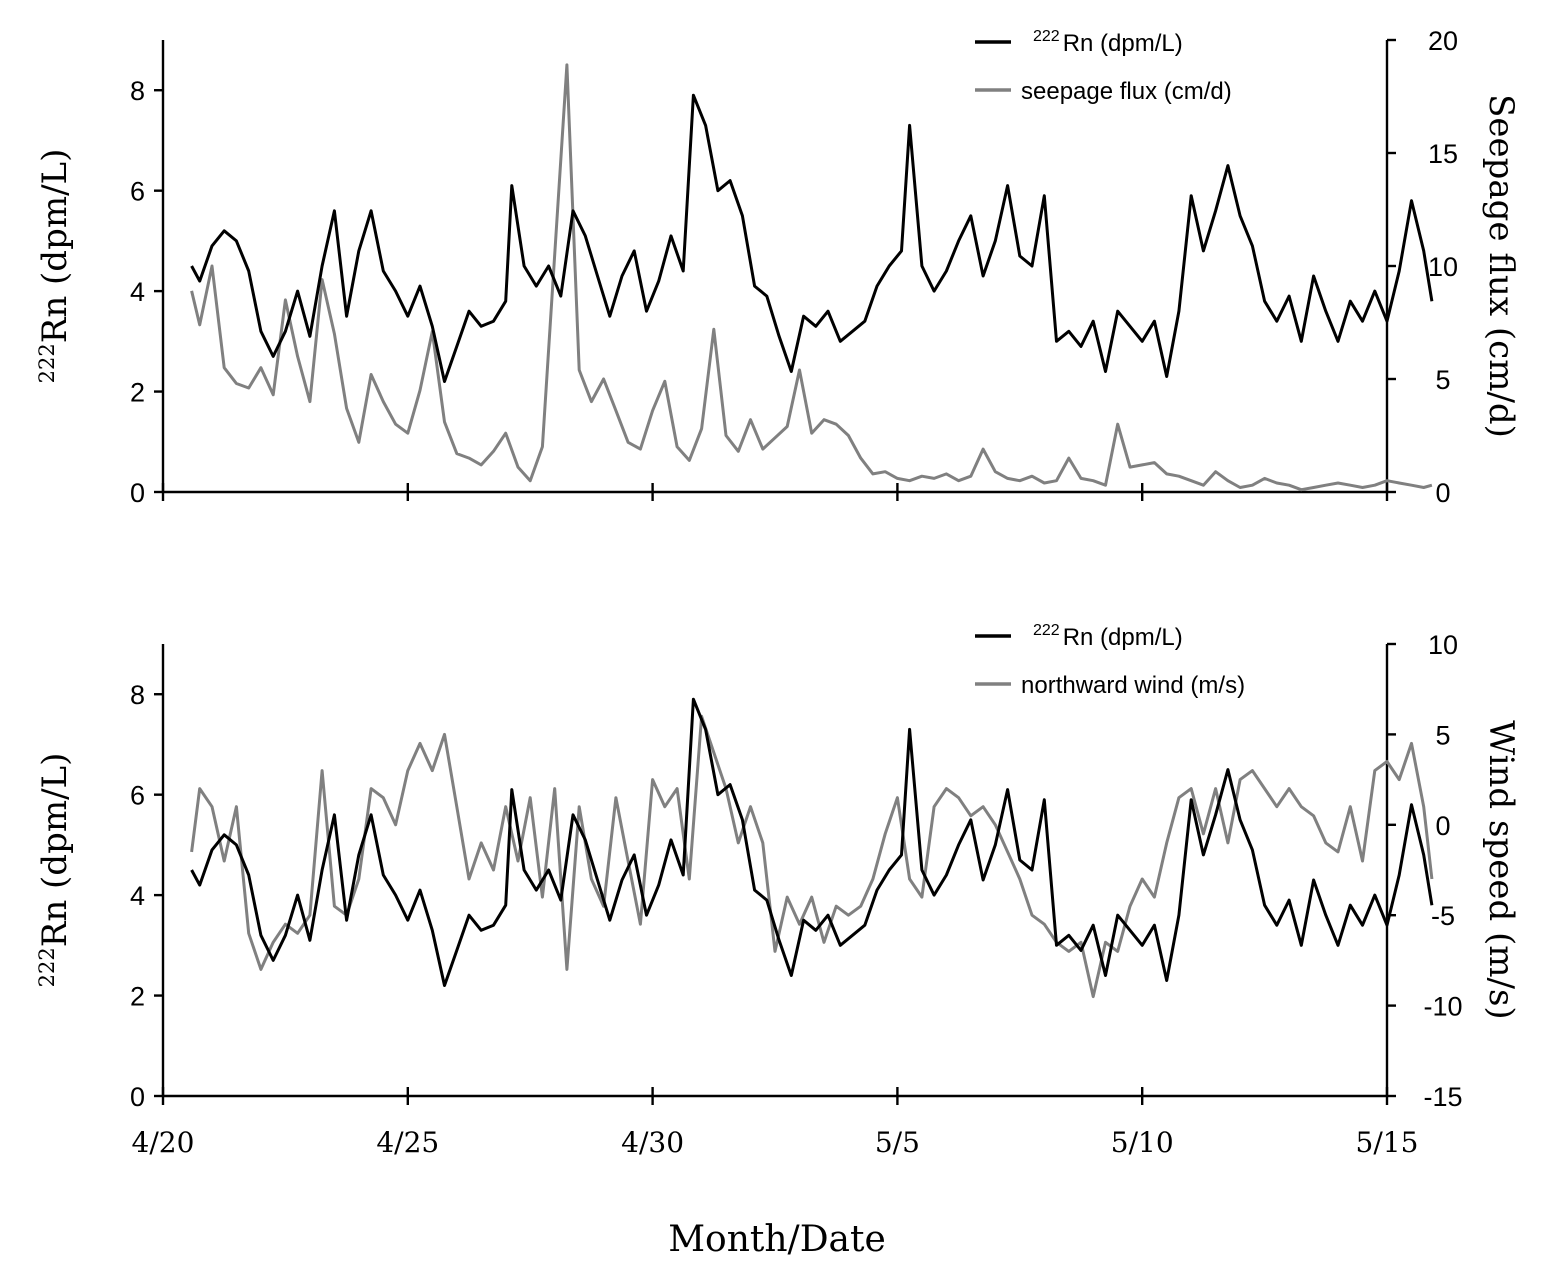  Describe the element at coordinates (1501, 869) in the screenshot. I see `right-y-axis-title: Wind speed (m/s)` at that location.